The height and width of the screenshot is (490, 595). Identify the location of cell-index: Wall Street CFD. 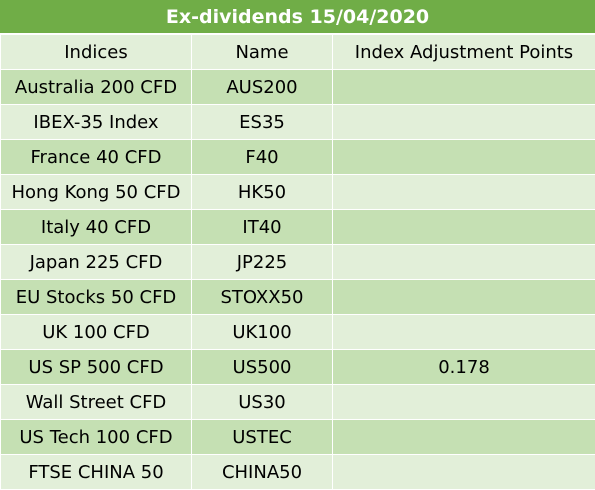
(96, 402).